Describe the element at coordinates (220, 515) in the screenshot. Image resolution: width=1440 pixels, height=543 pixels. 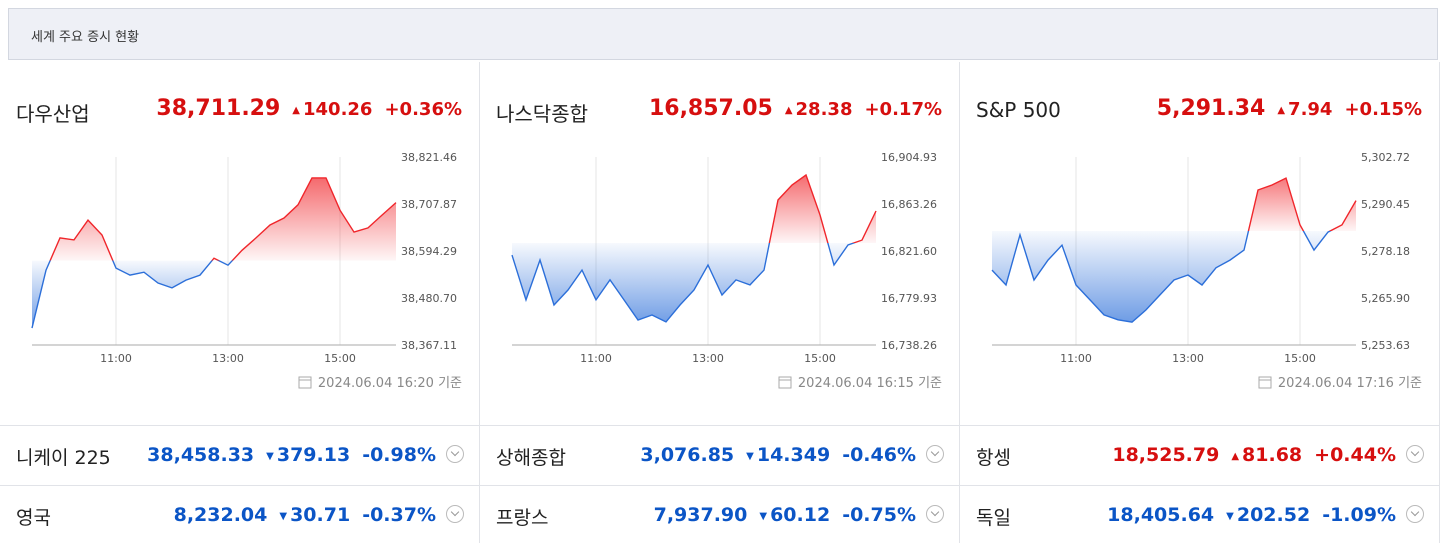
I see `price: 8,232.04` at that location.